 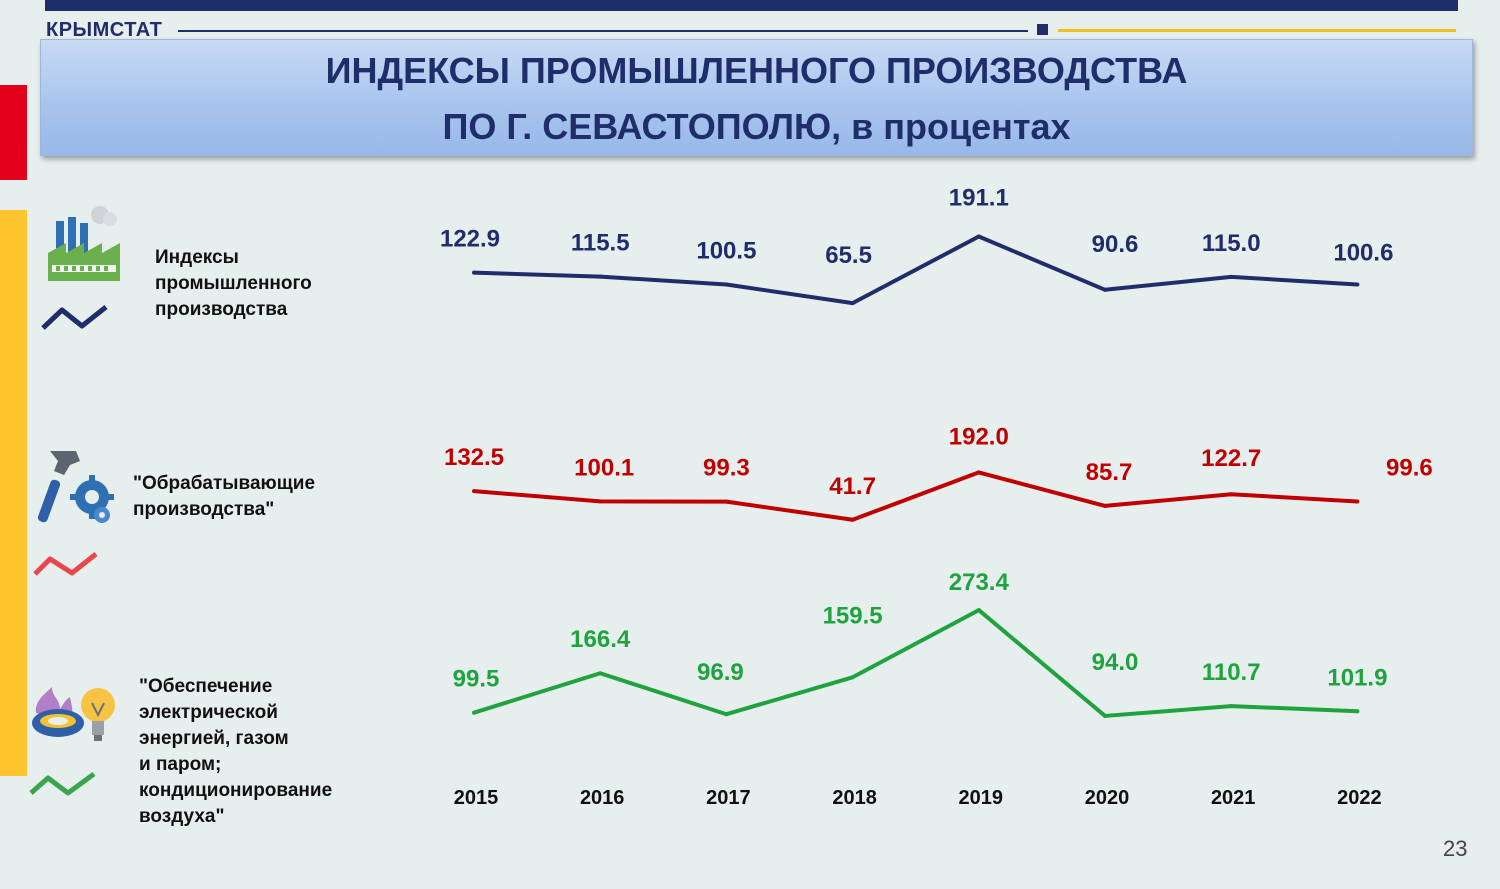 I want to click on data-label-energy: 166.4, so click(x=600, y=639).